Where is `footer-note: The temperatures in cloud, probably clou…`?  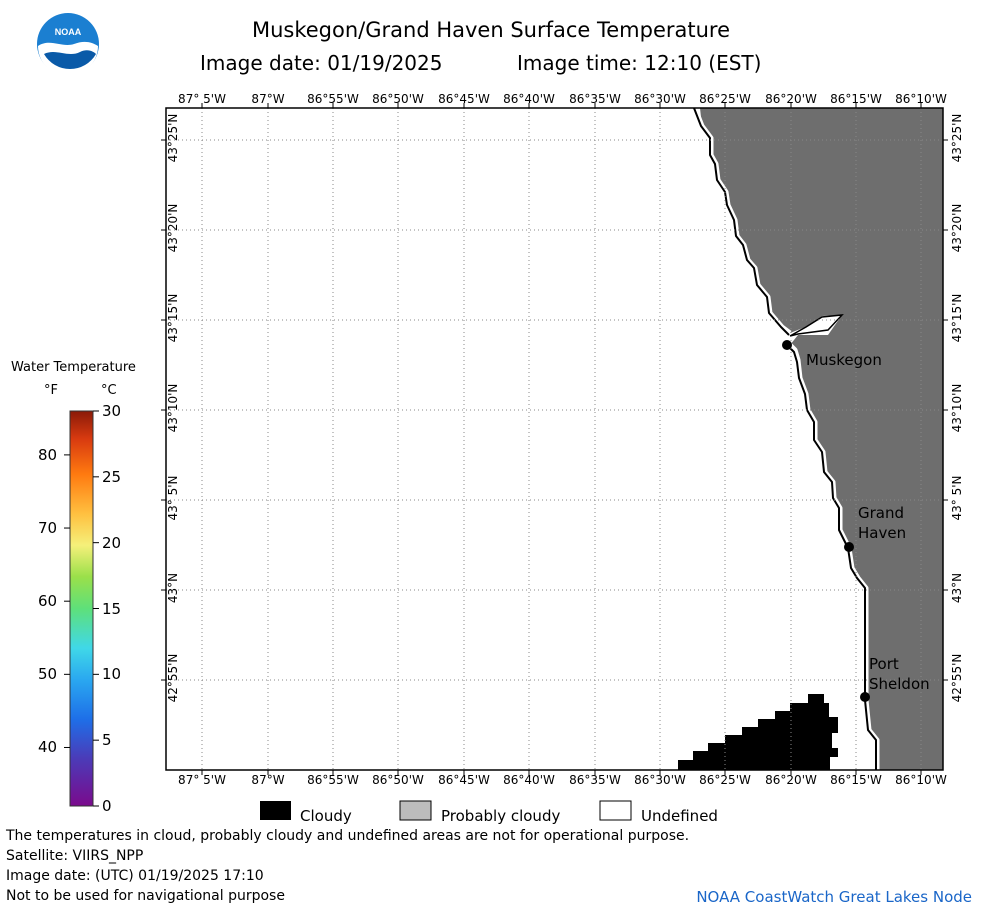
footer-note: The temperatures in cloud, probably clou… is located at coordinates (348, 836).